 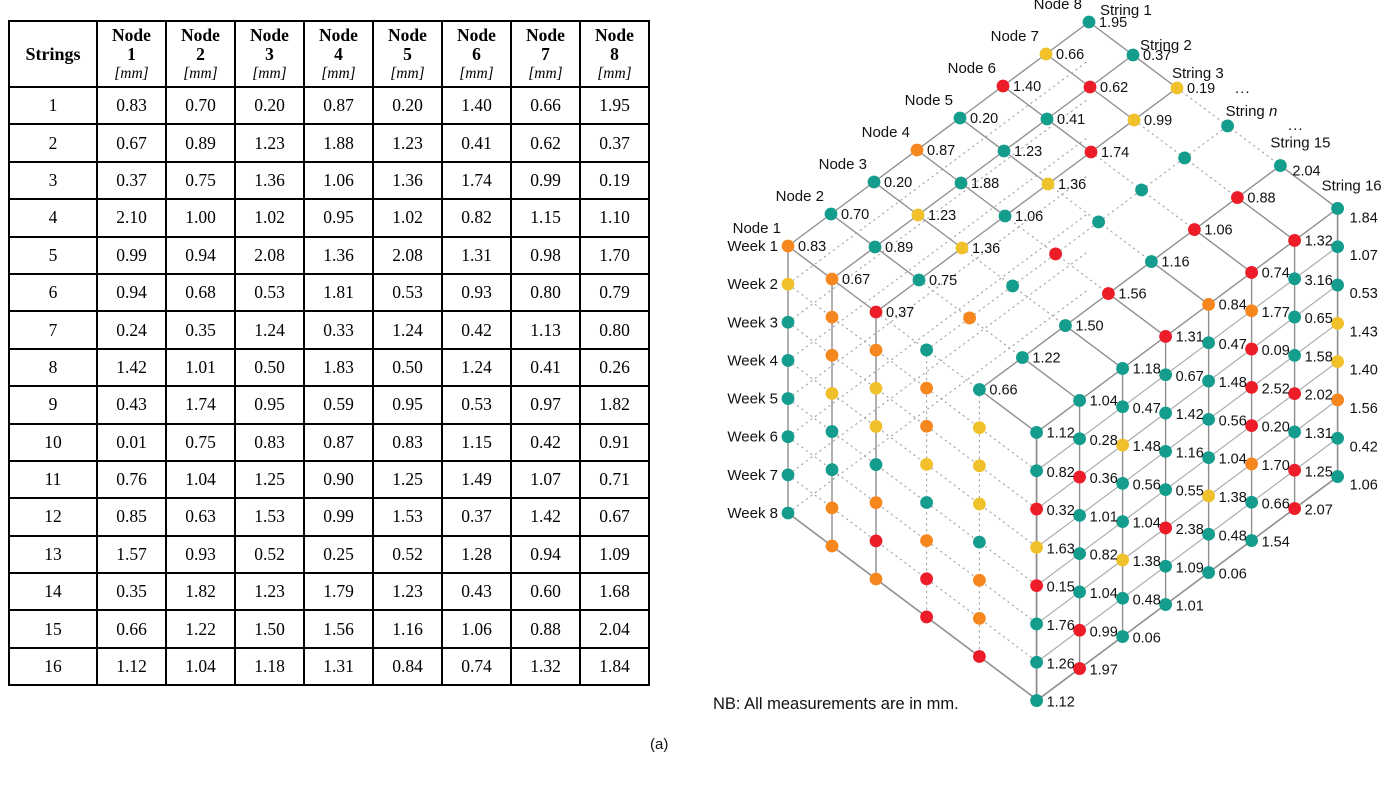 What do you see at coordinates (1190, 607) in the screenshot?
I see `measurement-value: 1.01` at bounding box center [1190, 607].